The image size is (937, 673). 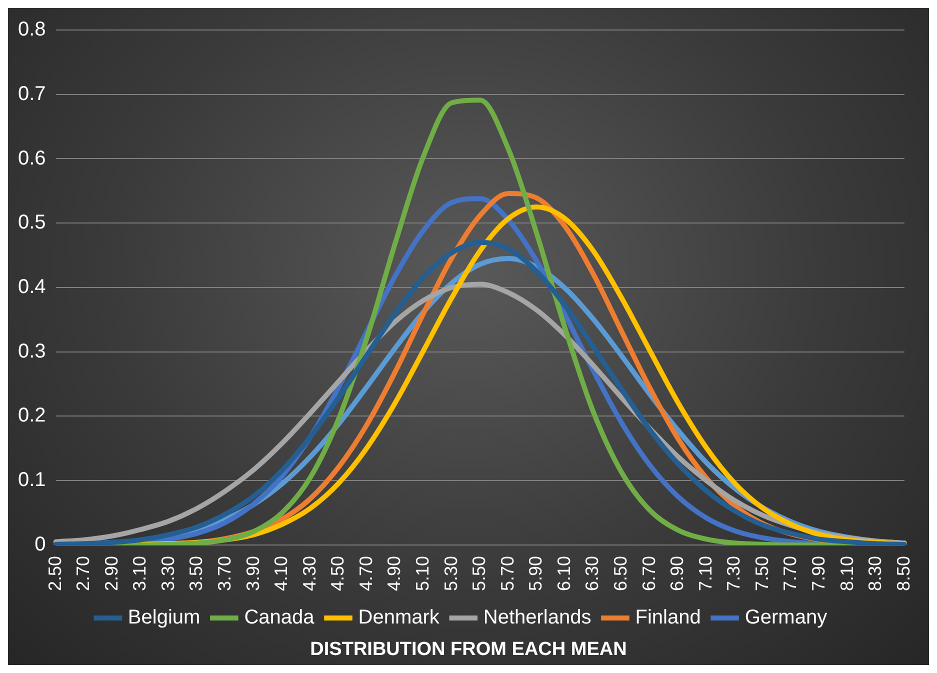 What do you see at coordinates (790, 574) in the screenshot?
I see `x-tick-label: 7.70` at bounding box center [790, 574].